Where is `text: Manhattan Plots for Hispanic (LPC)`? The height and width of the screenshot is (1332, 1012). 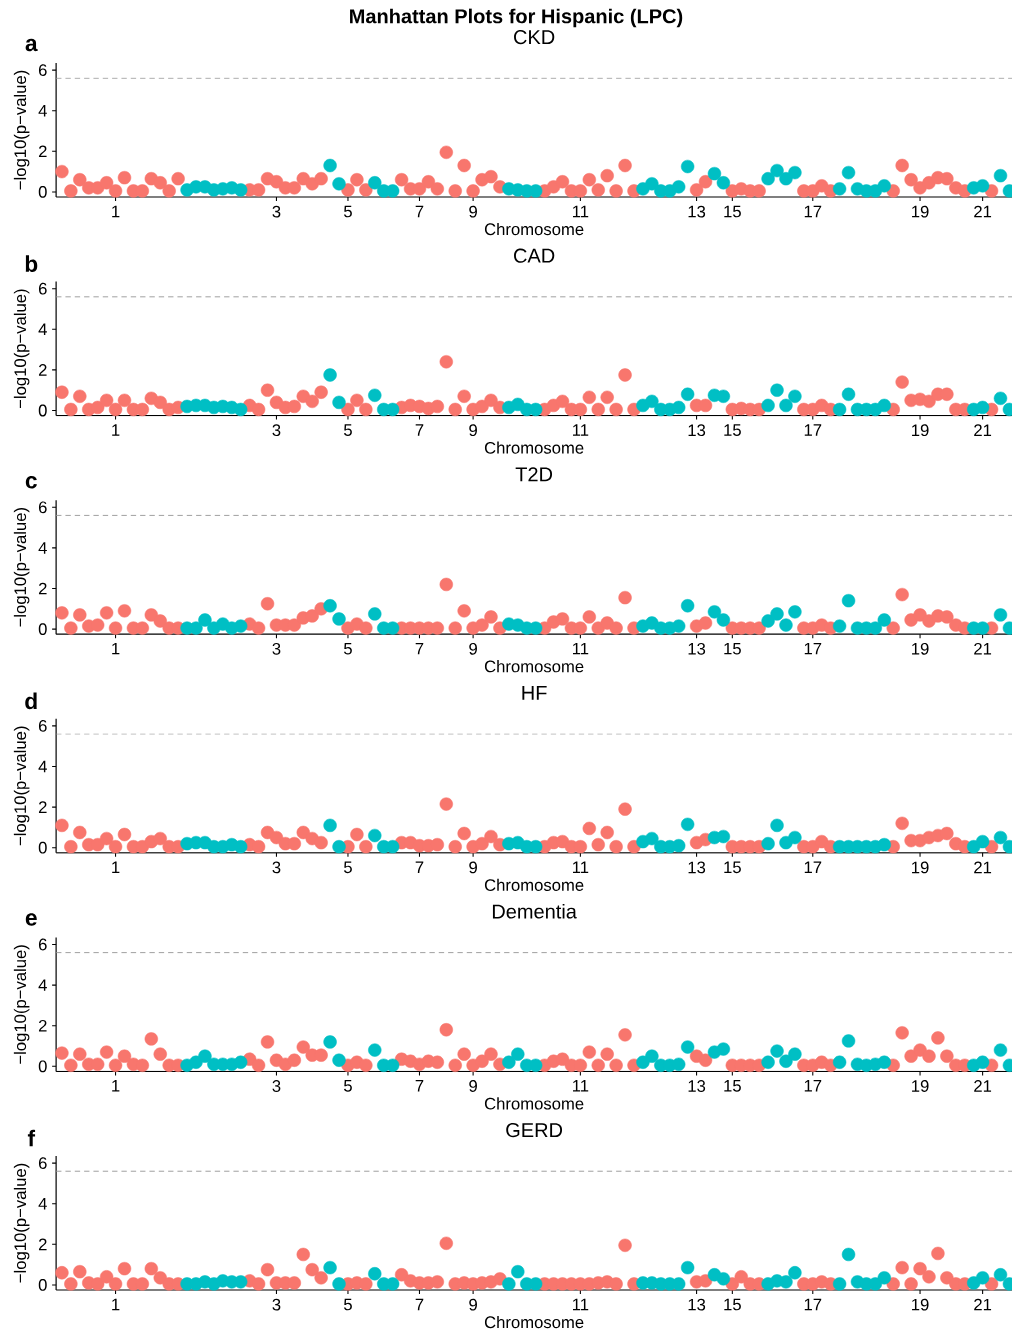 text: Manhattan Plots for Hispanic (LPC) is located at coordinates (516, 18).